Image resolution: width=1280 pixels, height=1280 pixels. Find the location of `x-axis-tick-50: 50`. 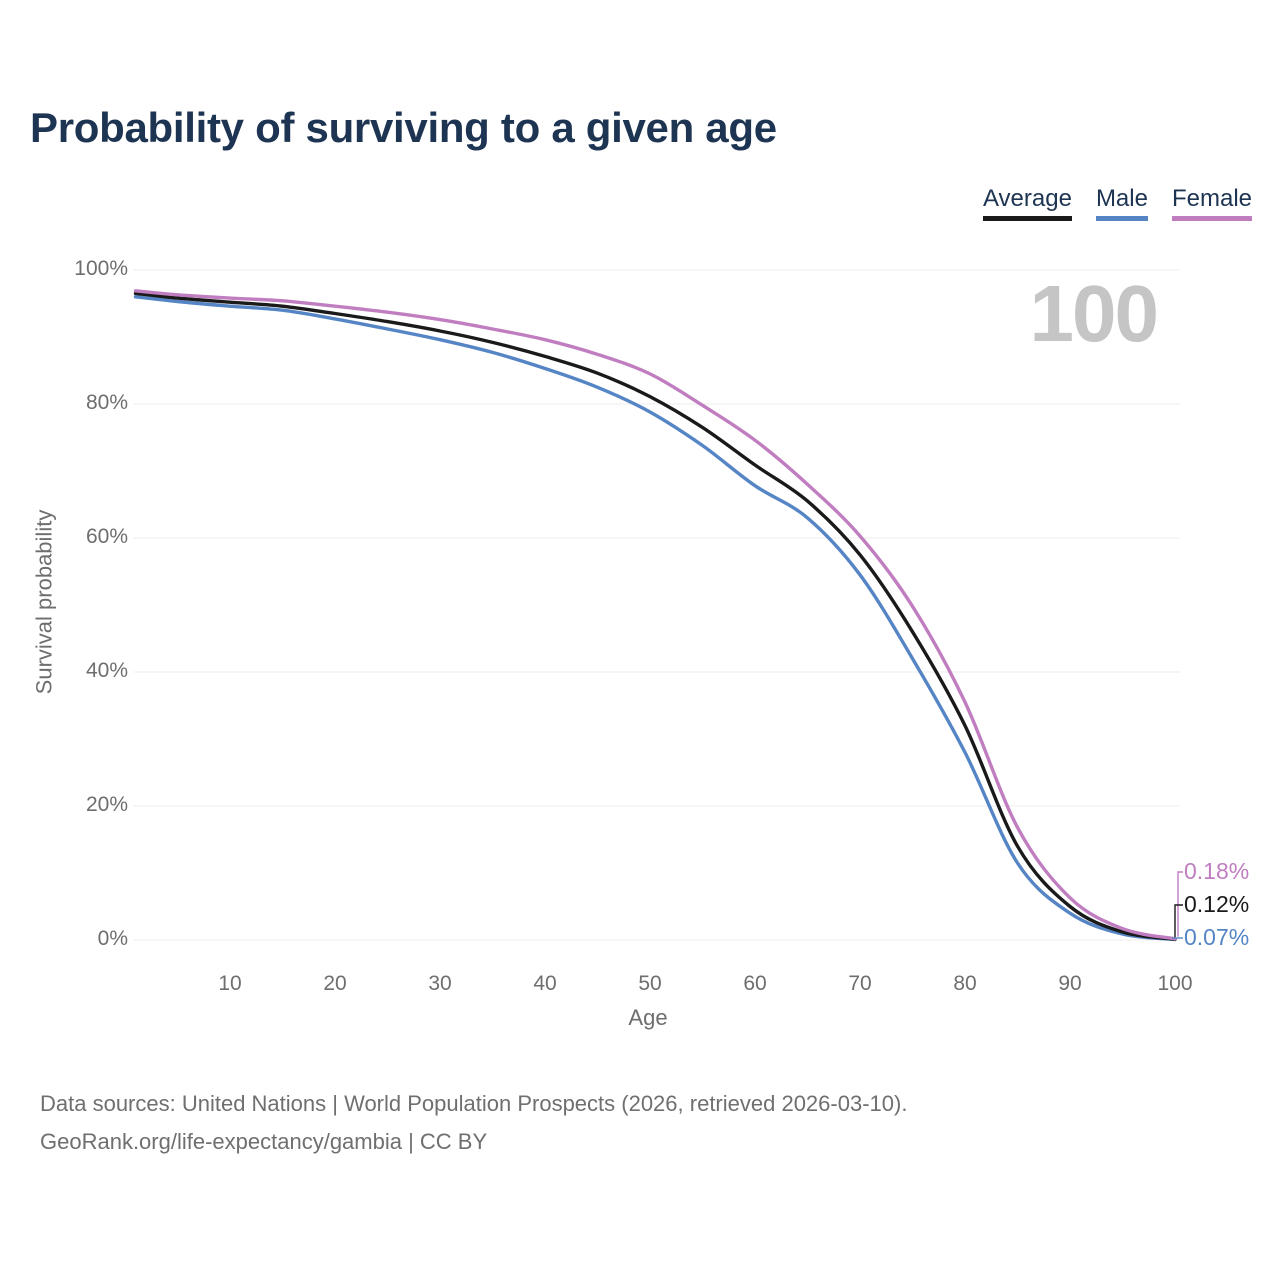

x-axis-tick-50: 50 is located at coordinates (650, 983).